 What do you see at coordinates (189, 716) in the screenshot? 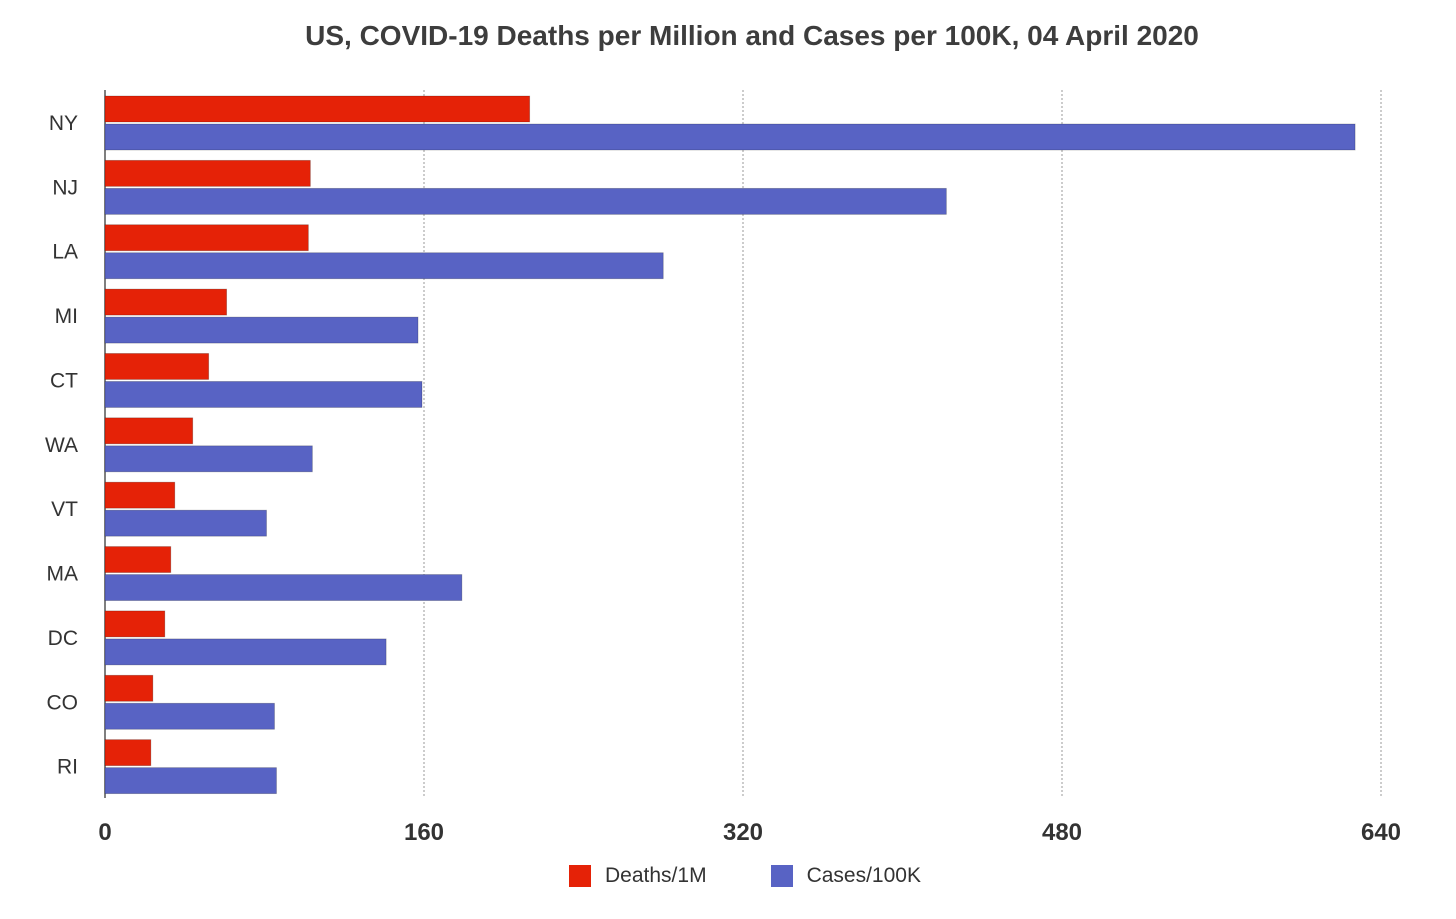
I see `bar-cases-co` at bounding box center [189, 716].